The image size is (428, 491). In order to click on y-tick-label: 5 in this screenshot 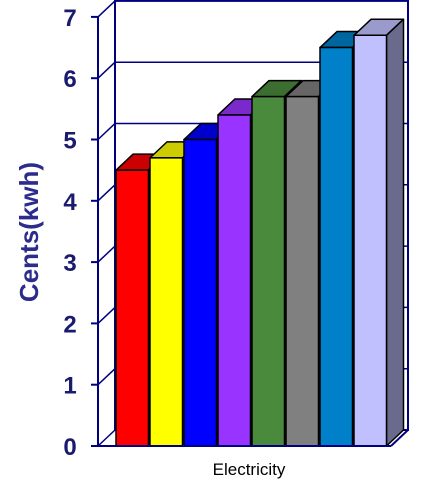, I will do `click(69, 141)`.